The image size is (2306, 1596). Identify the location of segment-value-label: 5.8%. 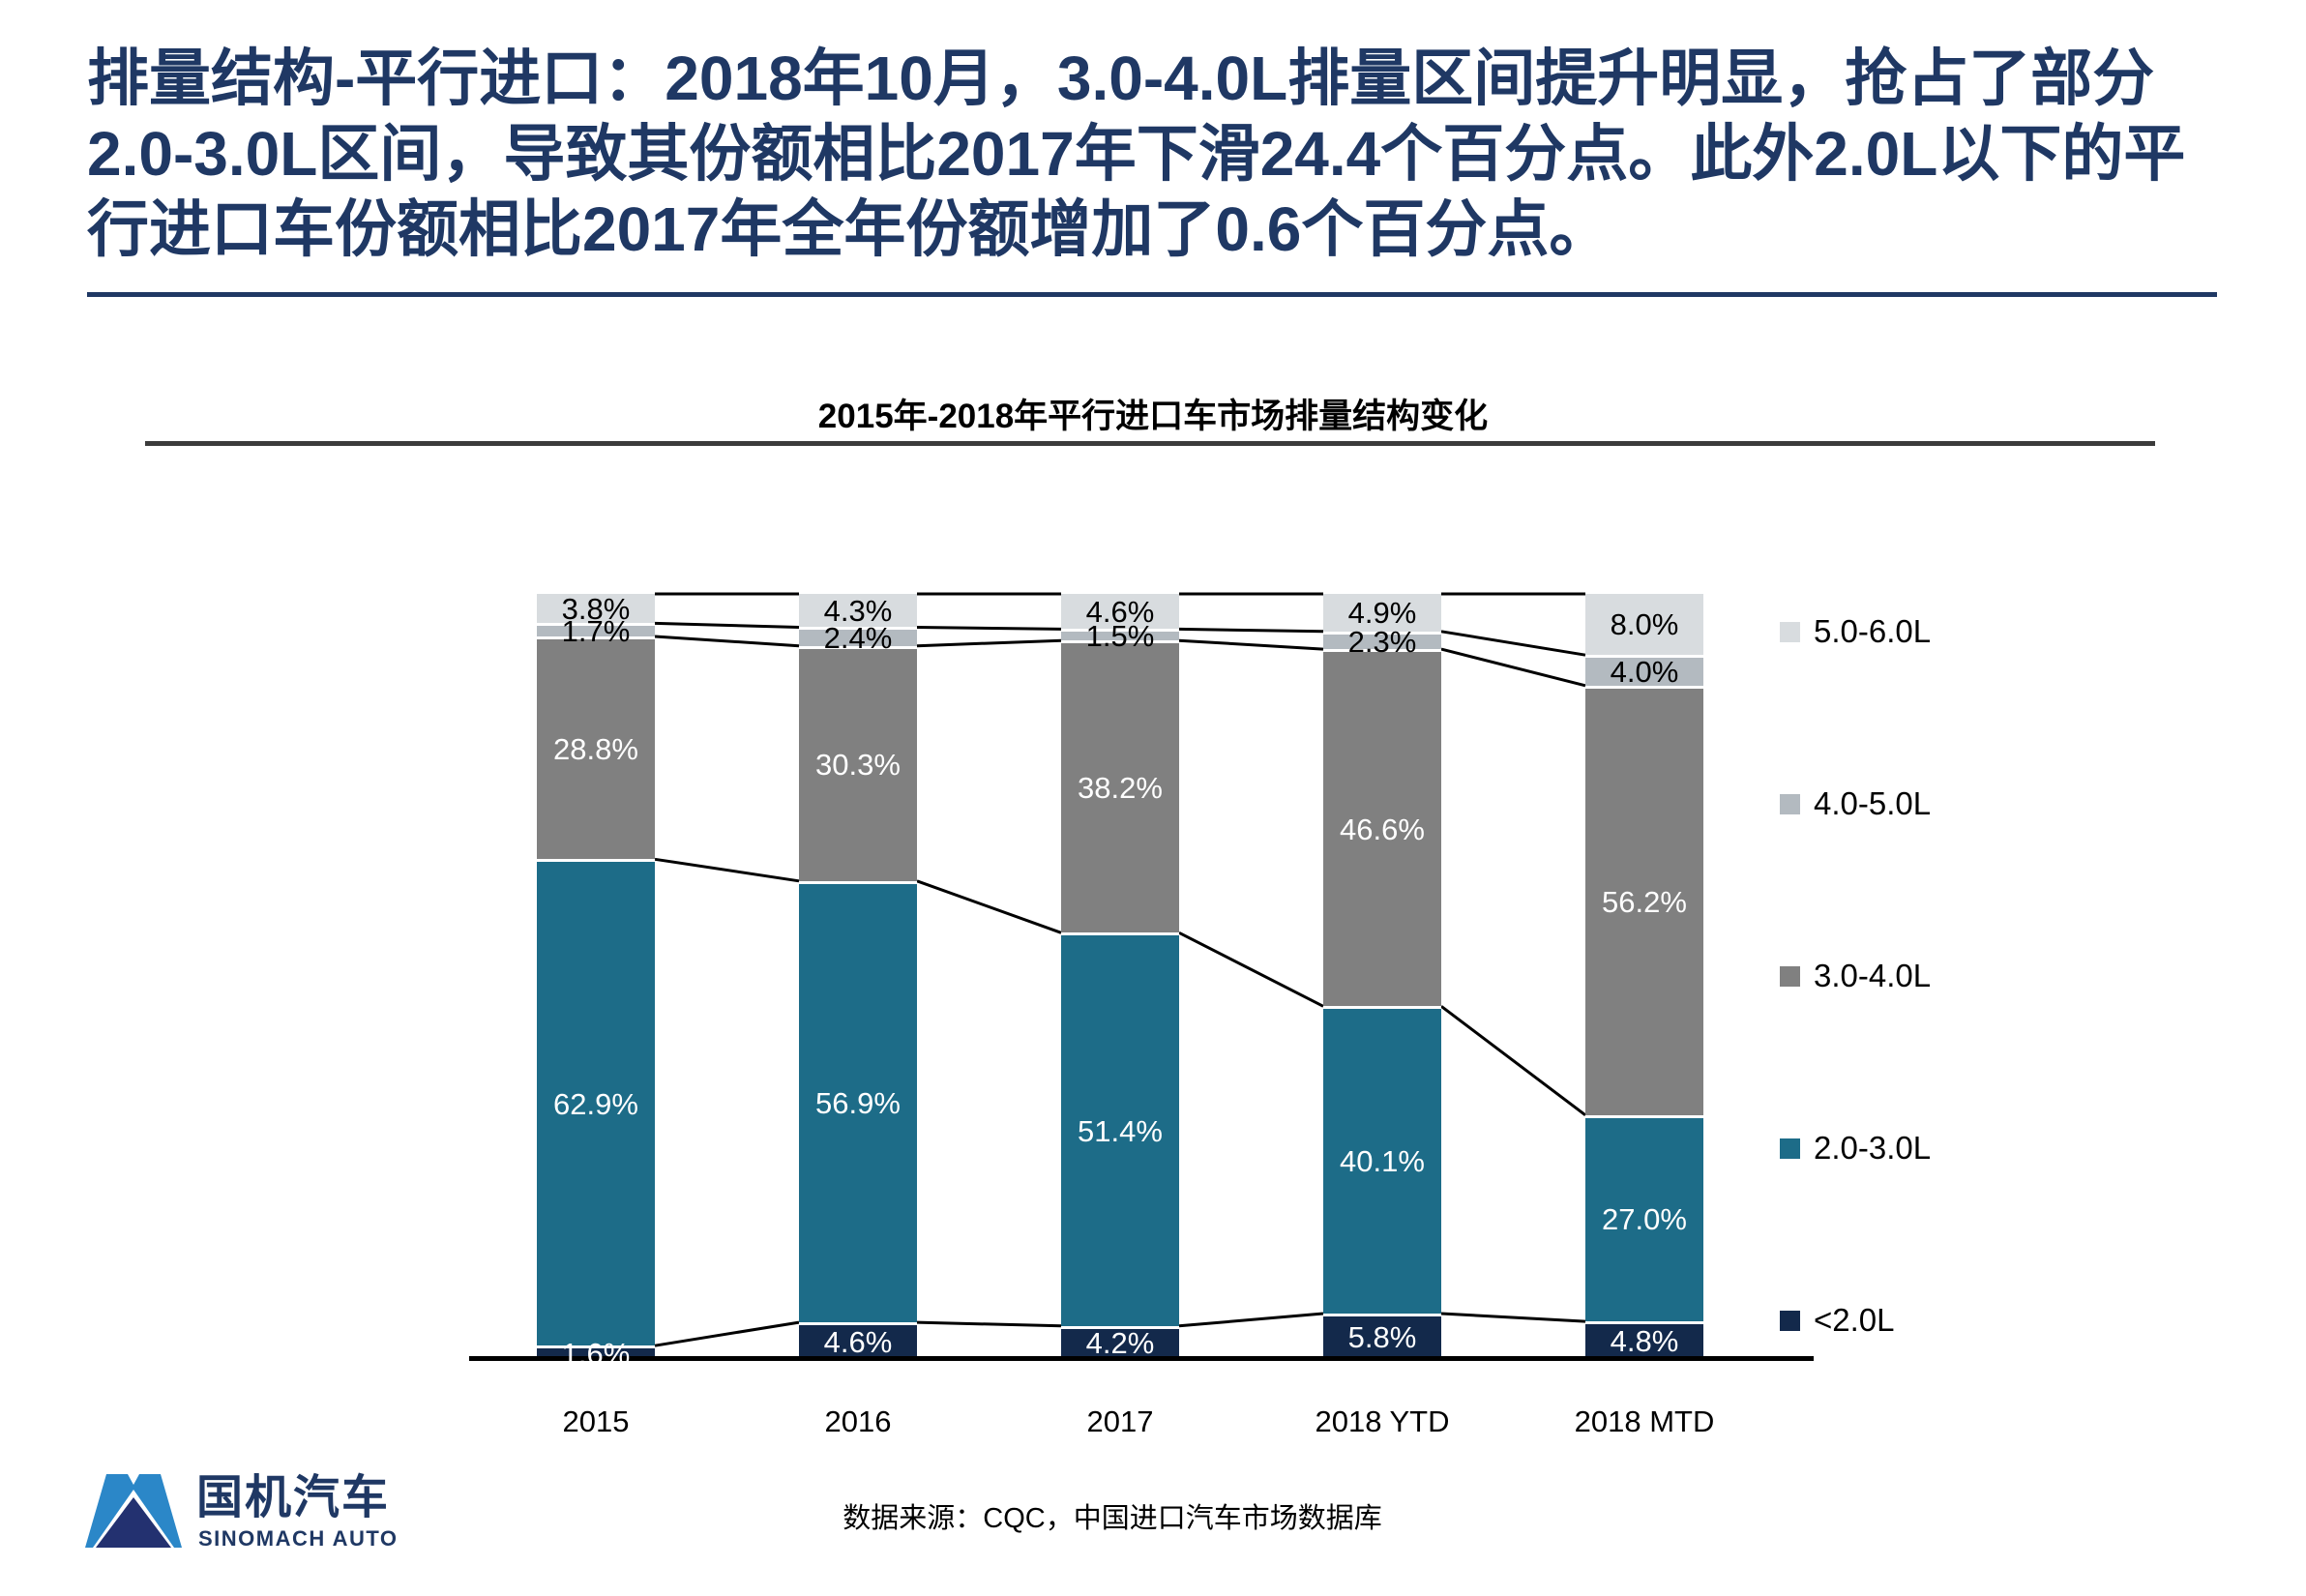
(1382, 1336).